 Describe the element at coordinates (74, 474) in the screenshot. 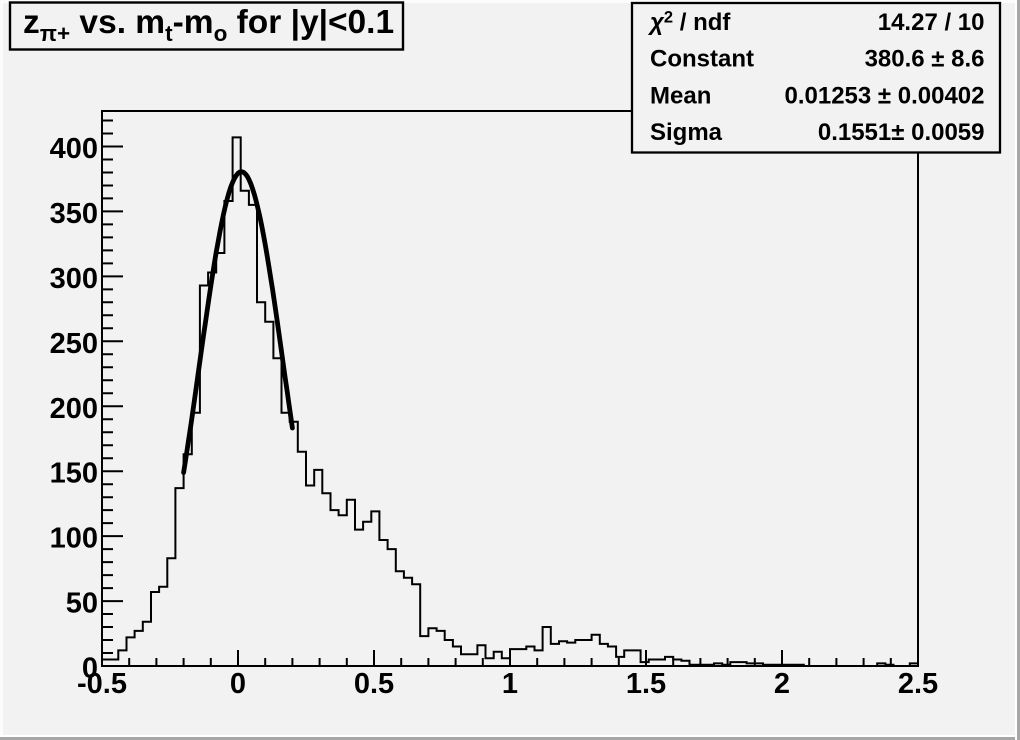

I see `svg-text: 150` at that location.